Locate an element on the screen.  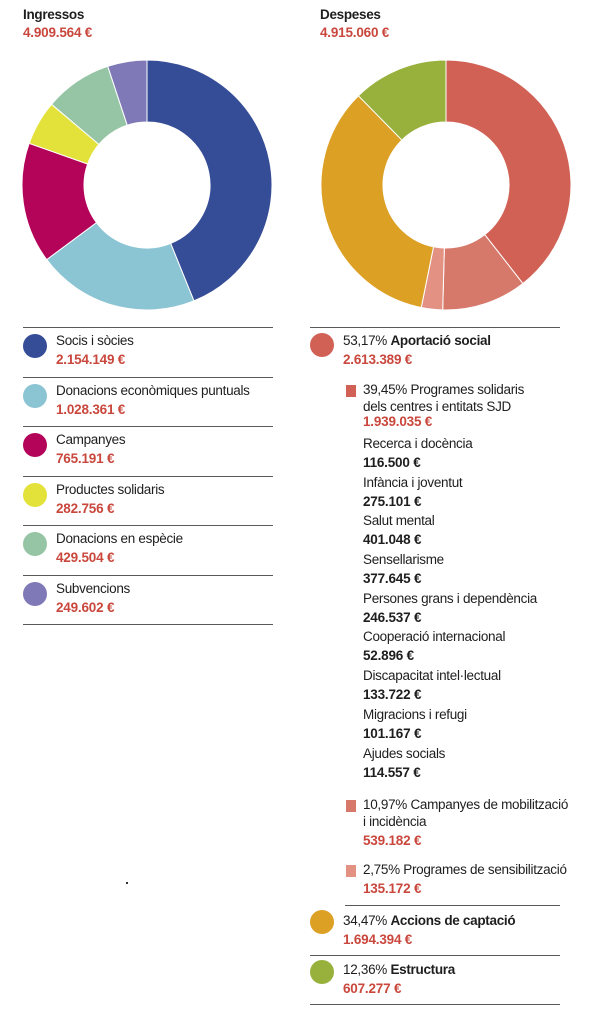
legend-label-captacio: 34,47% Accions de captació is located at coordinates (429, 920).